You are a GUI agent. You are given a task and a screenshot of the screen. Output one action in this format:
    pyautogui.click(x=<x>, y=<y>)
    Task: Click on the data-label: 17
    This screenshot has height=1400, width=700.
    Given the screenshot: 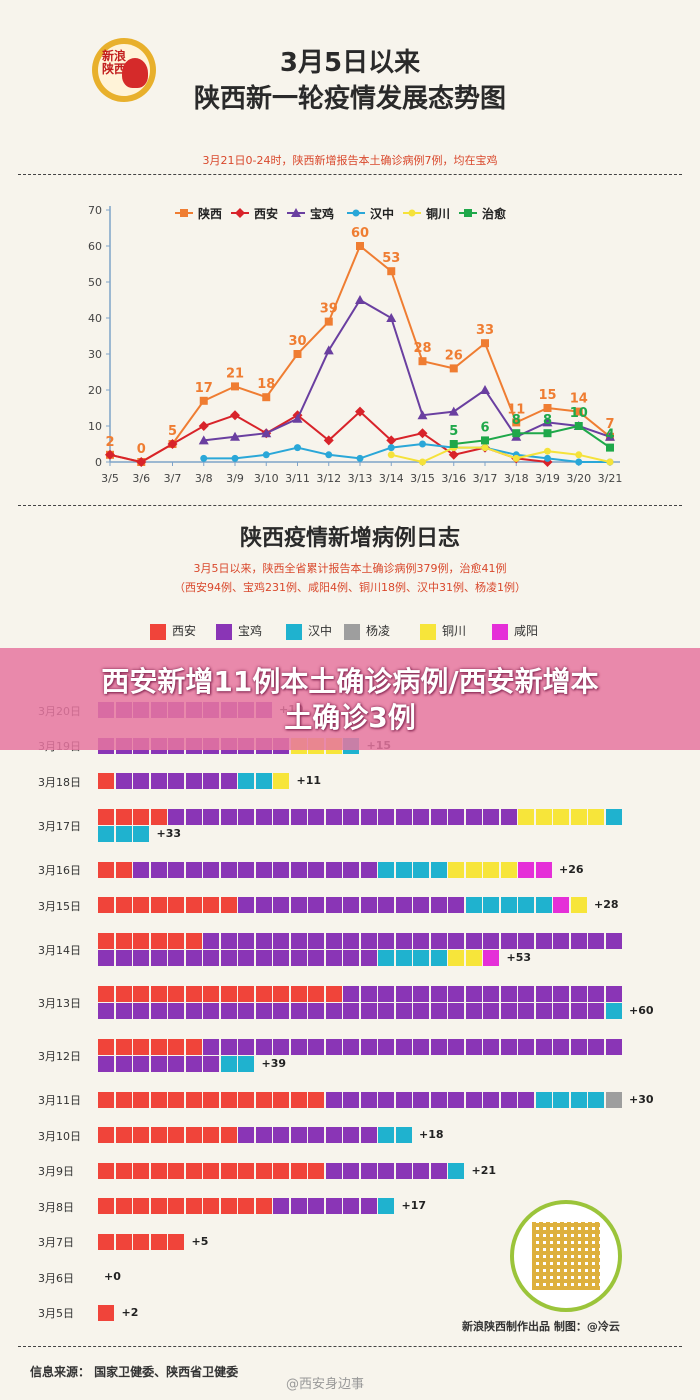 What is the action you would take?
    pyautogui.click(x=204, y=388)
    